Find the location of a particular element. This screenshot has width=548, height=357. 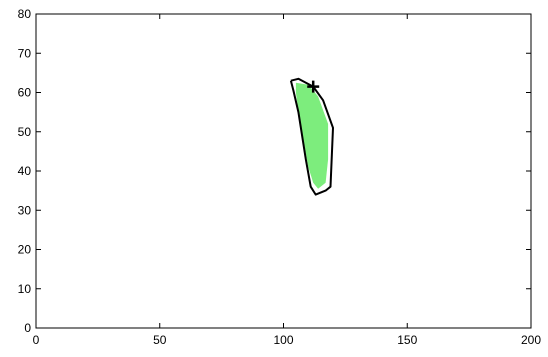

x-tick-label: 50 is located at coordinates (160, 340).